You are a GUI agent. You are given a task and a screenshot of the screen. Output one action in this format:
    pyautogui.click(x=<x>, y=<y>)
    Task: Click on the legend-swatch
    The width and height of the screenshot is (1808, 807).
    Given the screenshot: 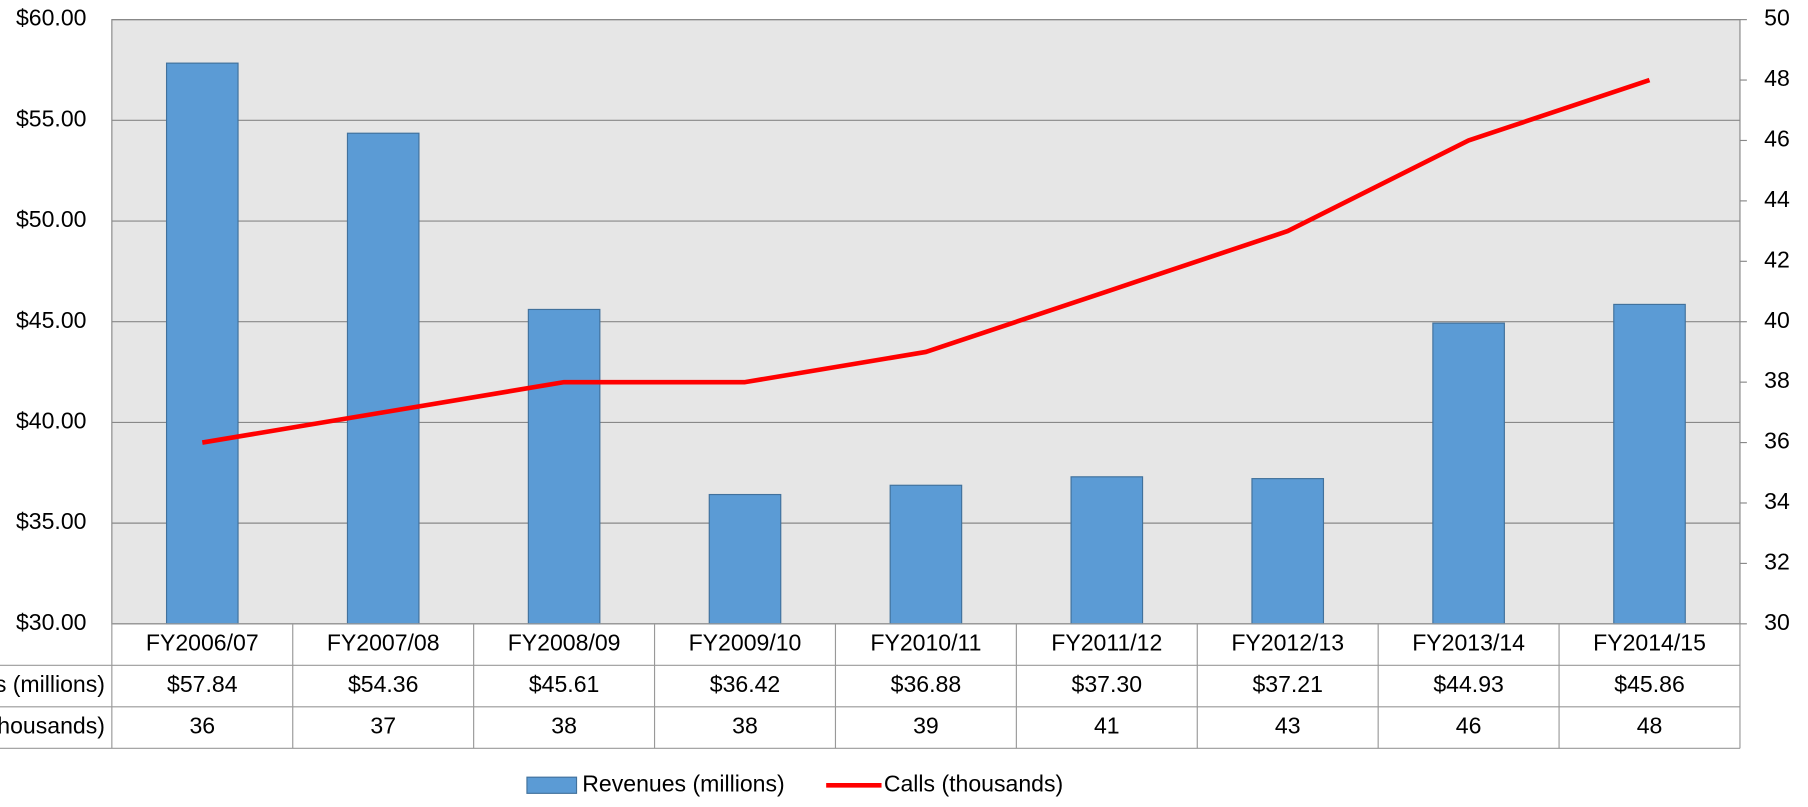 What is the action you would take?
    pyautogui.click(x=552, y=785)
    